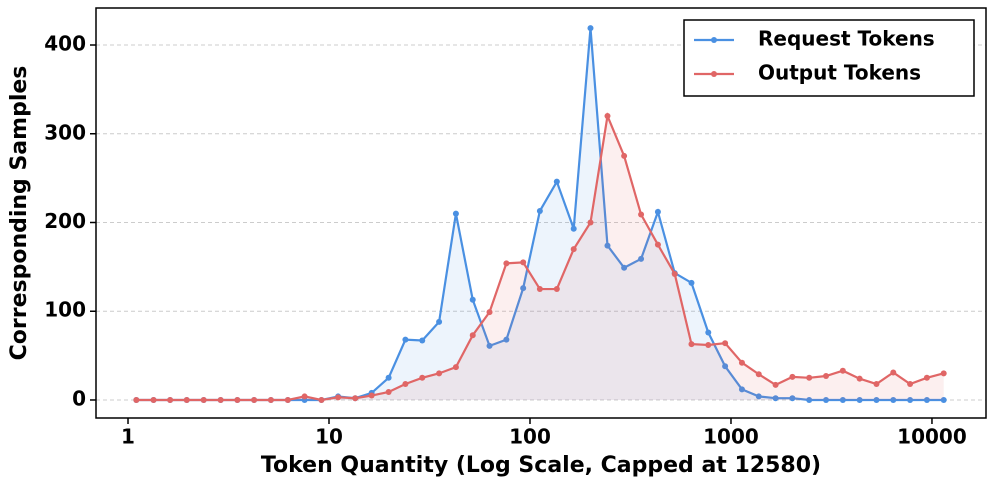  What do you see at coordinates (19, 213) in the screenshot?
I see `y-axis-label: Corresponding Samples` at bounding box center [19, 213].